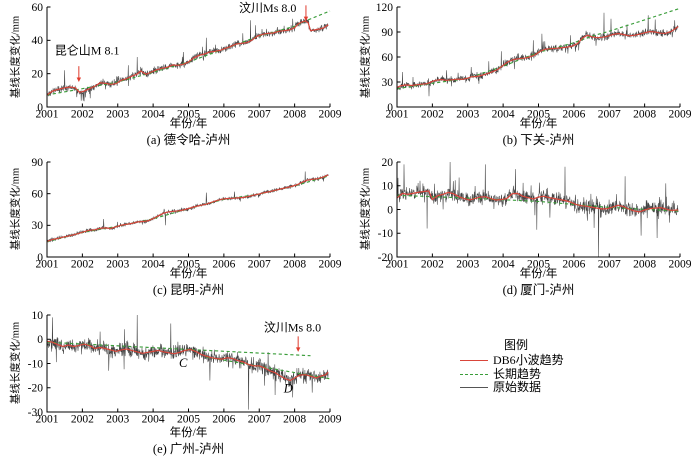 This screenshot has height=463, width=700. I want to click on legend-title: 图例, so click(516, 345).